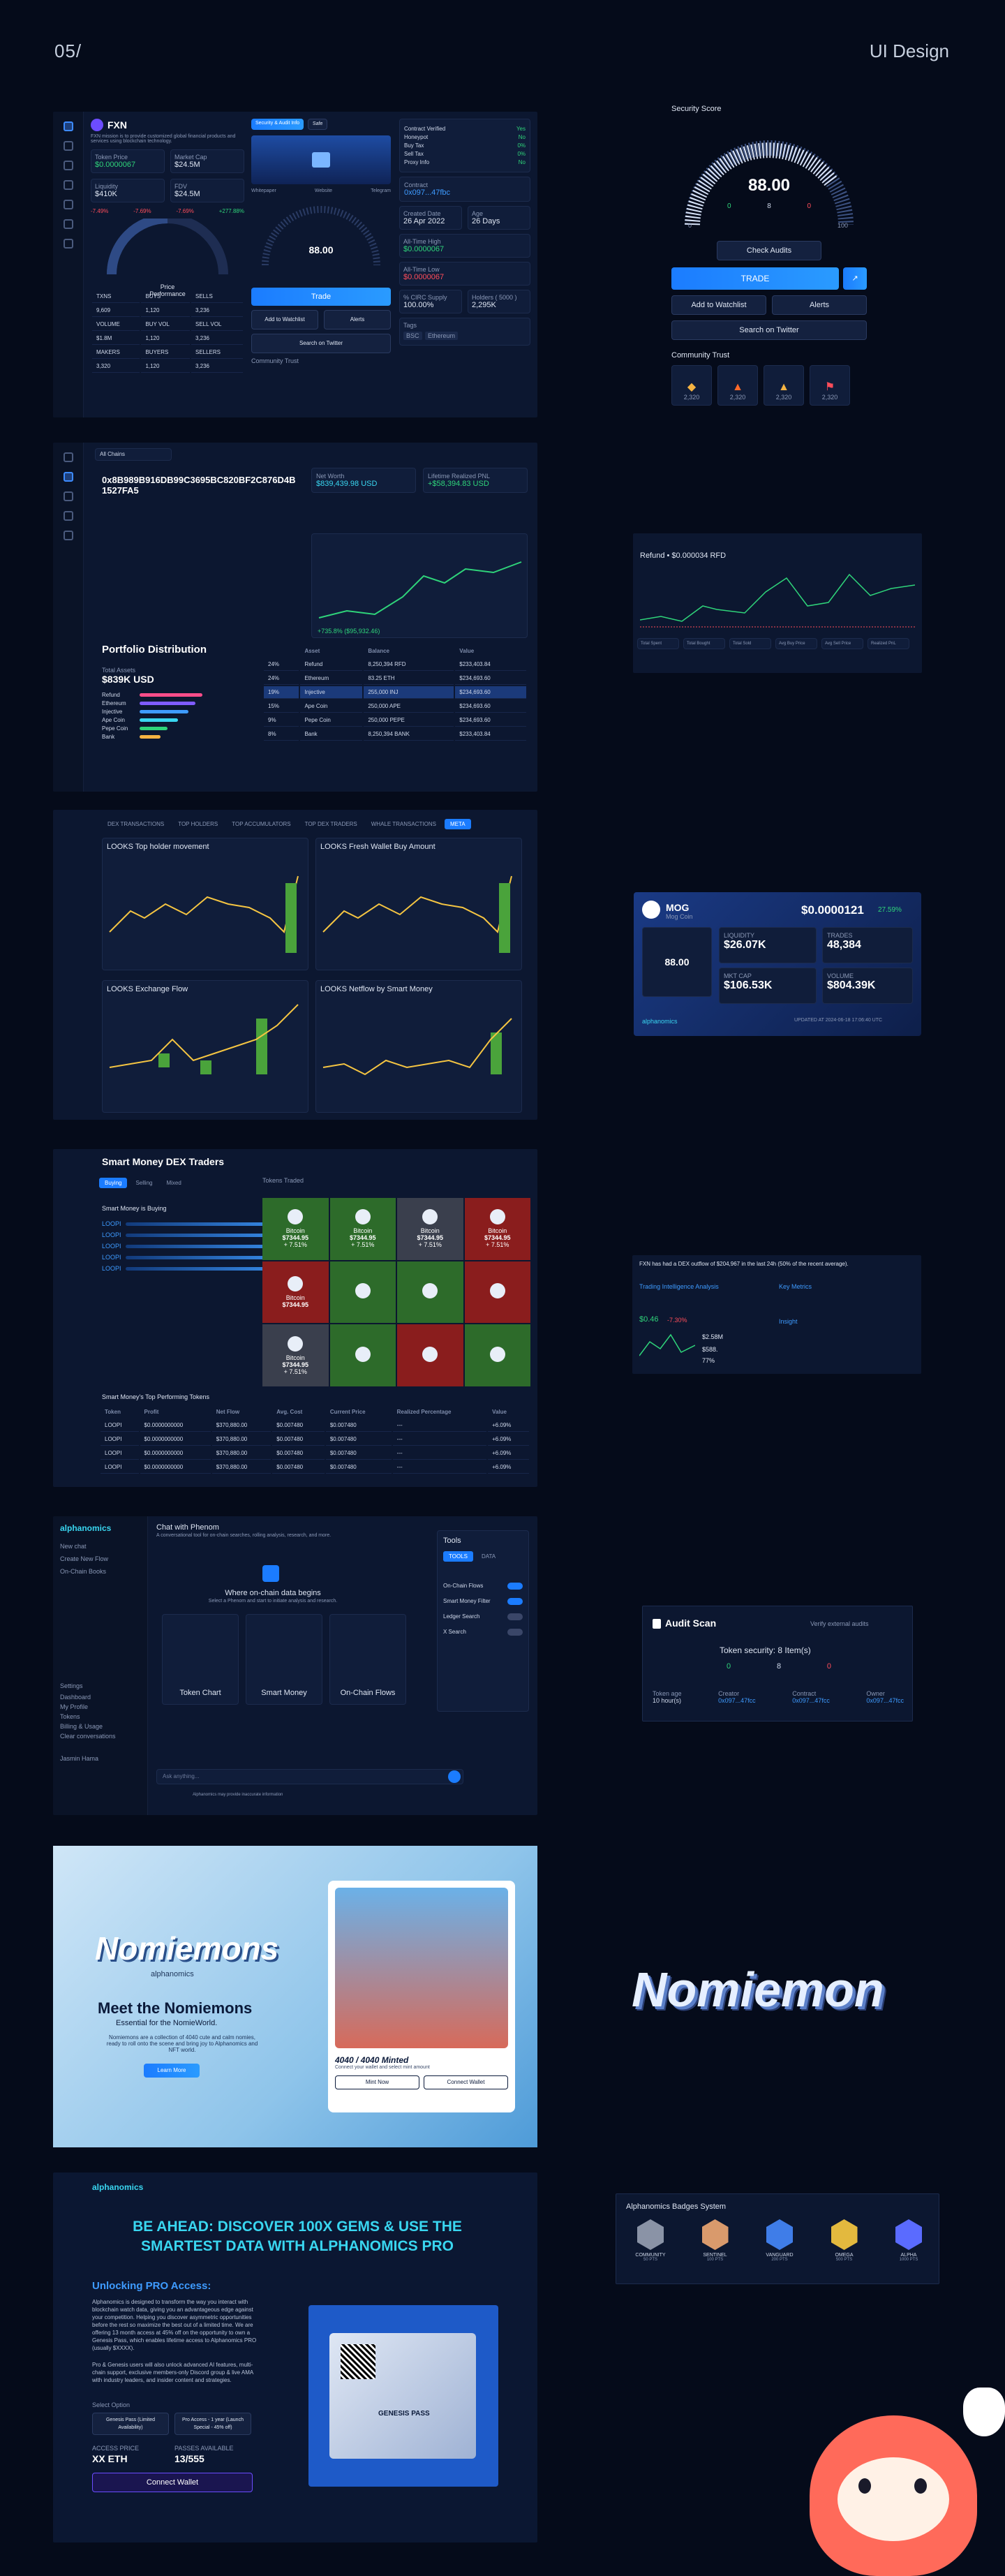  What do you see at coordinates (838, 1020) in the screenshot?
I see `updated-time: UPDATED AT 2024-06-18 17:06:40 UTC` at bounding box center [838, 1020].